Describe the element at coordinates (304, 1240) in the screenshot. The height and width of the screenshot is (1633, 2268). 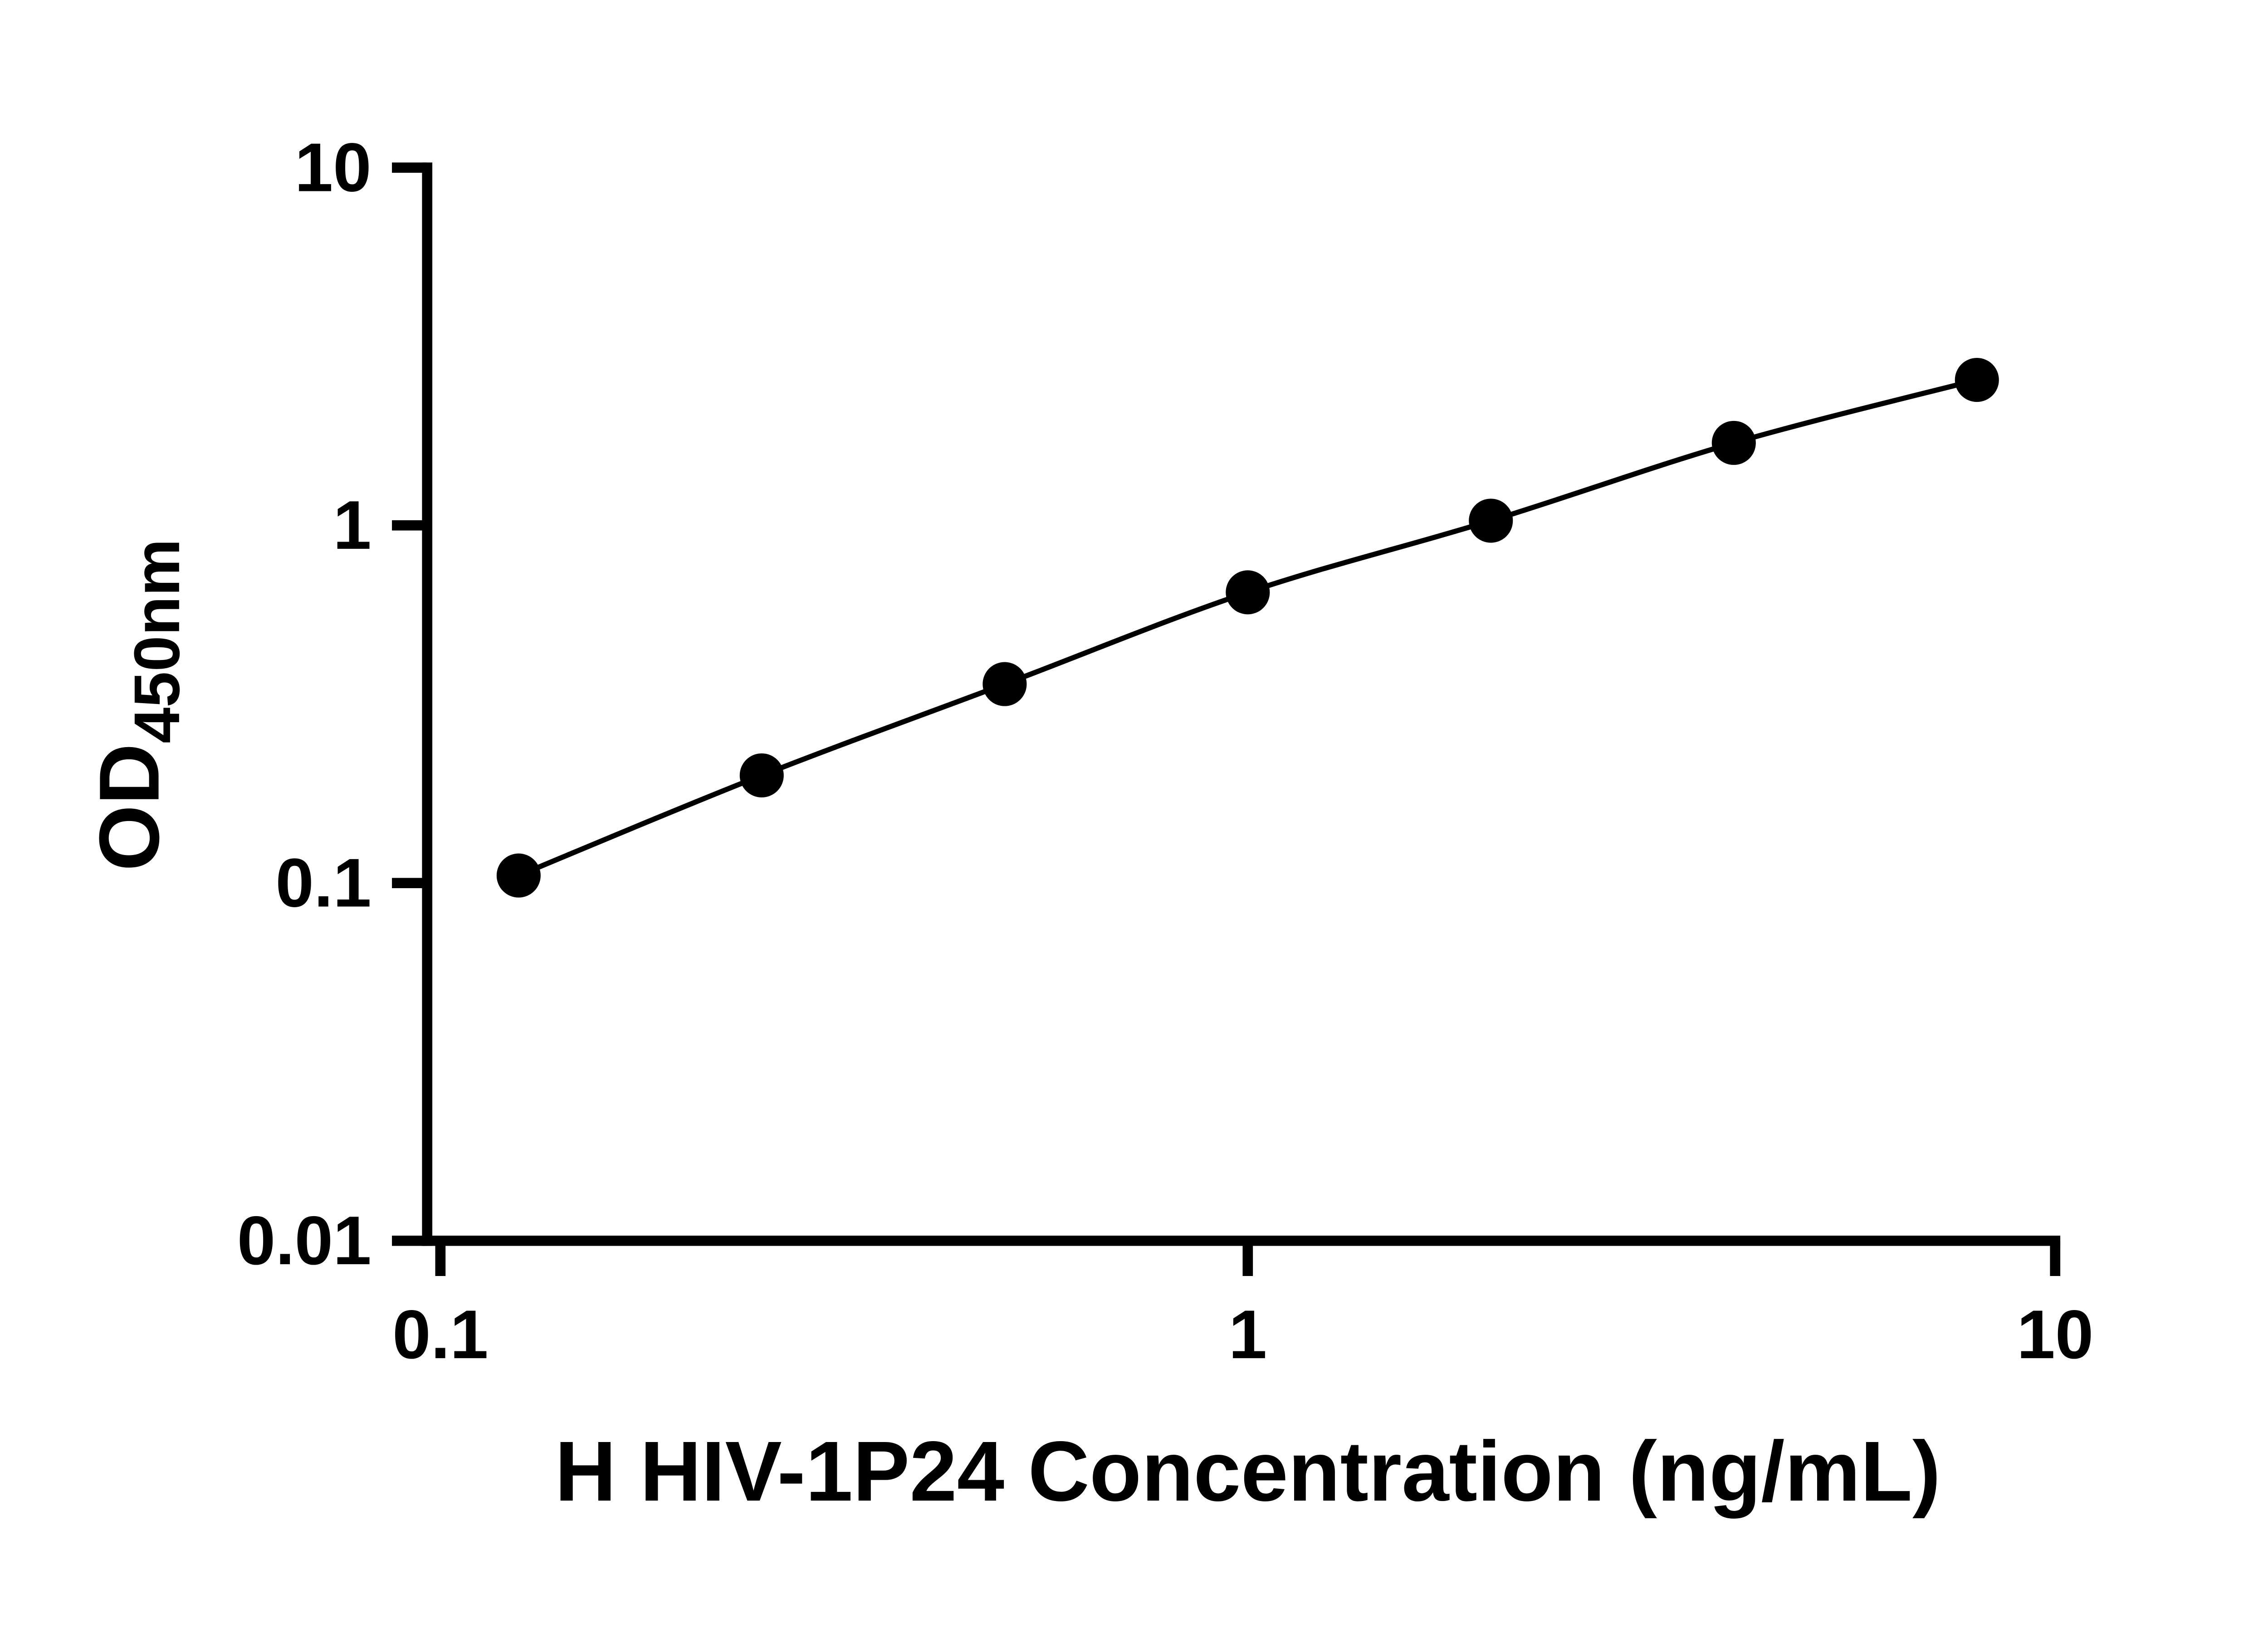
I see `y-tick-label: 0.01` at that location.